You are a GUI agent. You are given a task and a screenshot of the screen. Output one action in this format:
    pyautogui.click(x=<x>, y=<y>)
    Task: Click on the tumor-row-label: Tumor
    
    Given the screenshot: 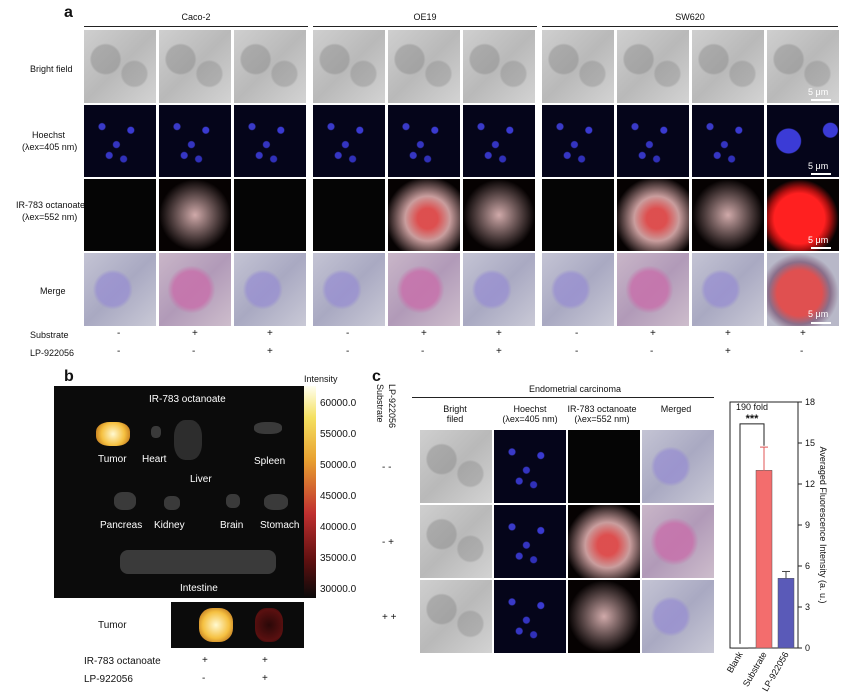 What is the action you would take?
    pyautogui.click(x=112, y=625)
    